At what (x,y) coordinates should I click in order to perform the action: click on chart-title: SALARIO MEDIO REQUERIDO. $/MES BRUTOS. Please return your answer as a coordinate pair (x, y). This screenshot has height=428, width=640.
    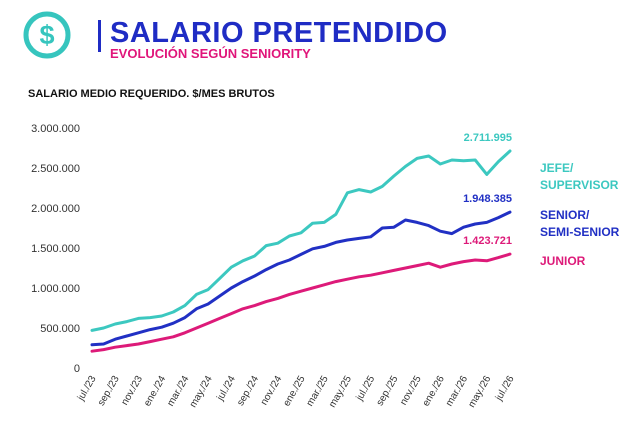
    Looking at the image, I should click on (151, 94).